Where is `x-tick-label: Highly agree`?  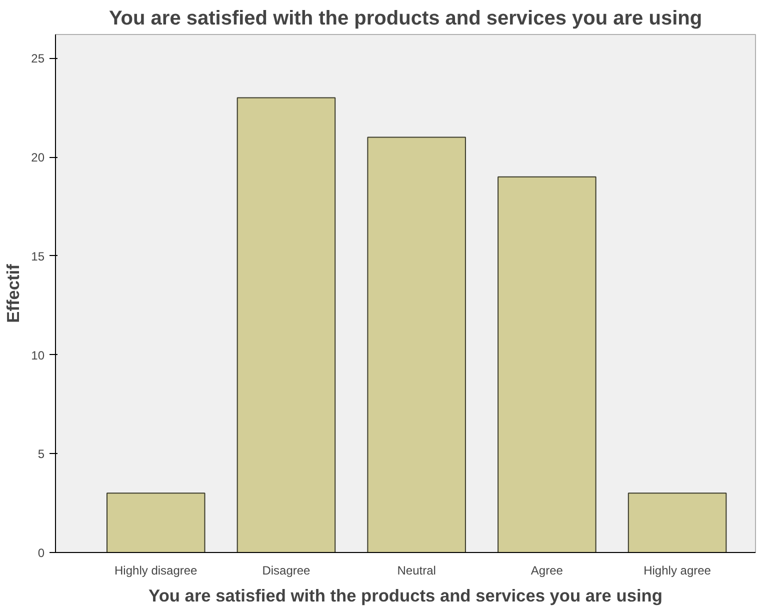
x-tick-label: Highly agree is located at coordinates (678, 571).